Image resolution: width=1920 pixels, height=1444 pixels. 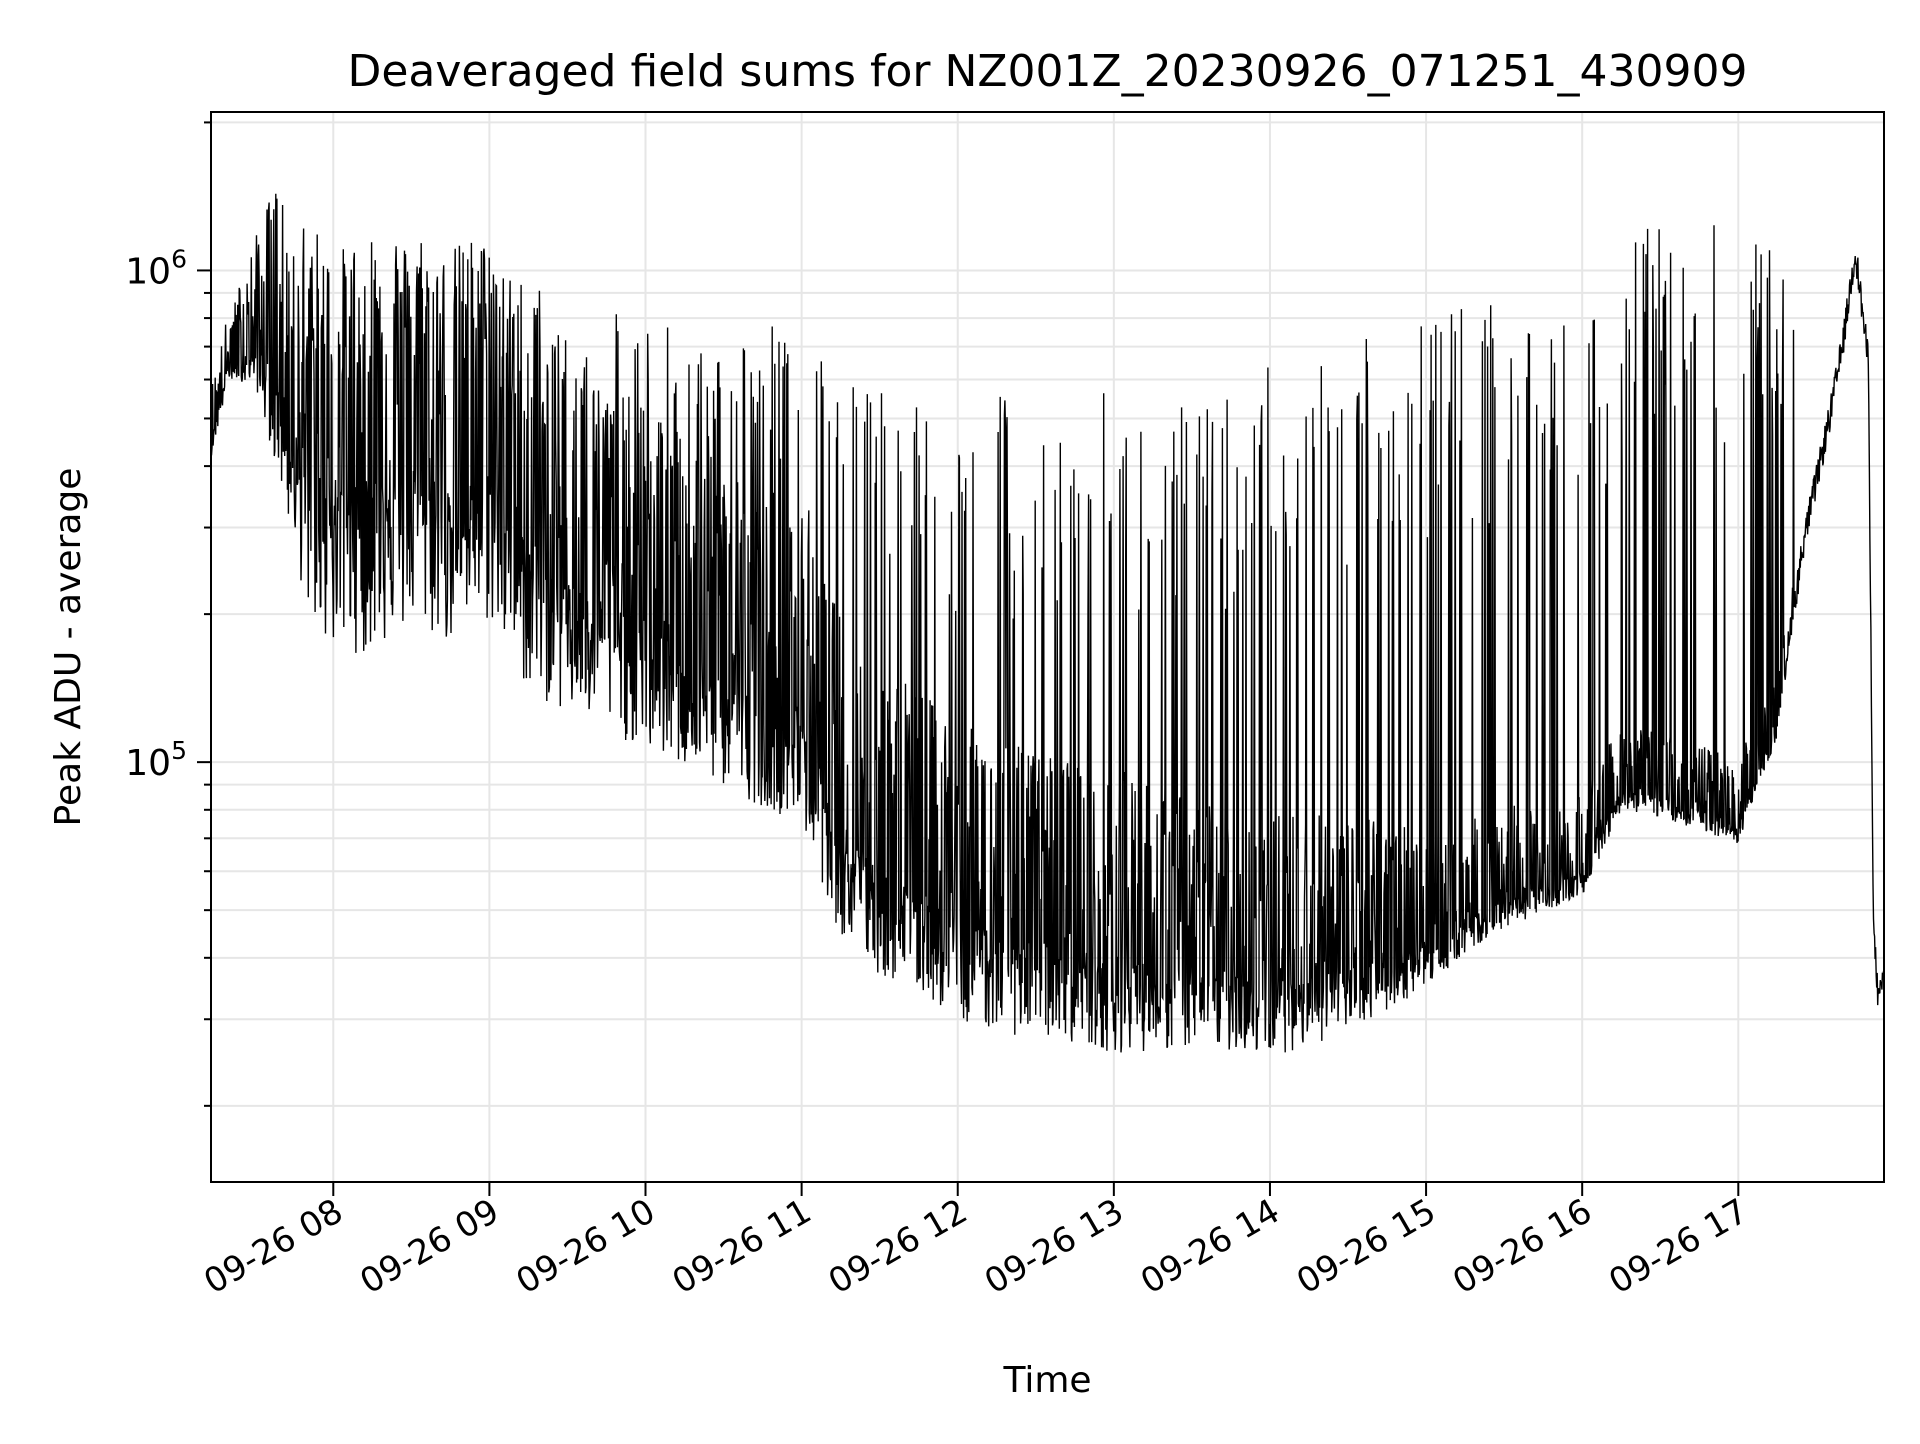 What do you see at coordinates (742, 1246) in the screenshot?
I see `x-tick-label: 09-26 11` at bounding box center [742, 1246].